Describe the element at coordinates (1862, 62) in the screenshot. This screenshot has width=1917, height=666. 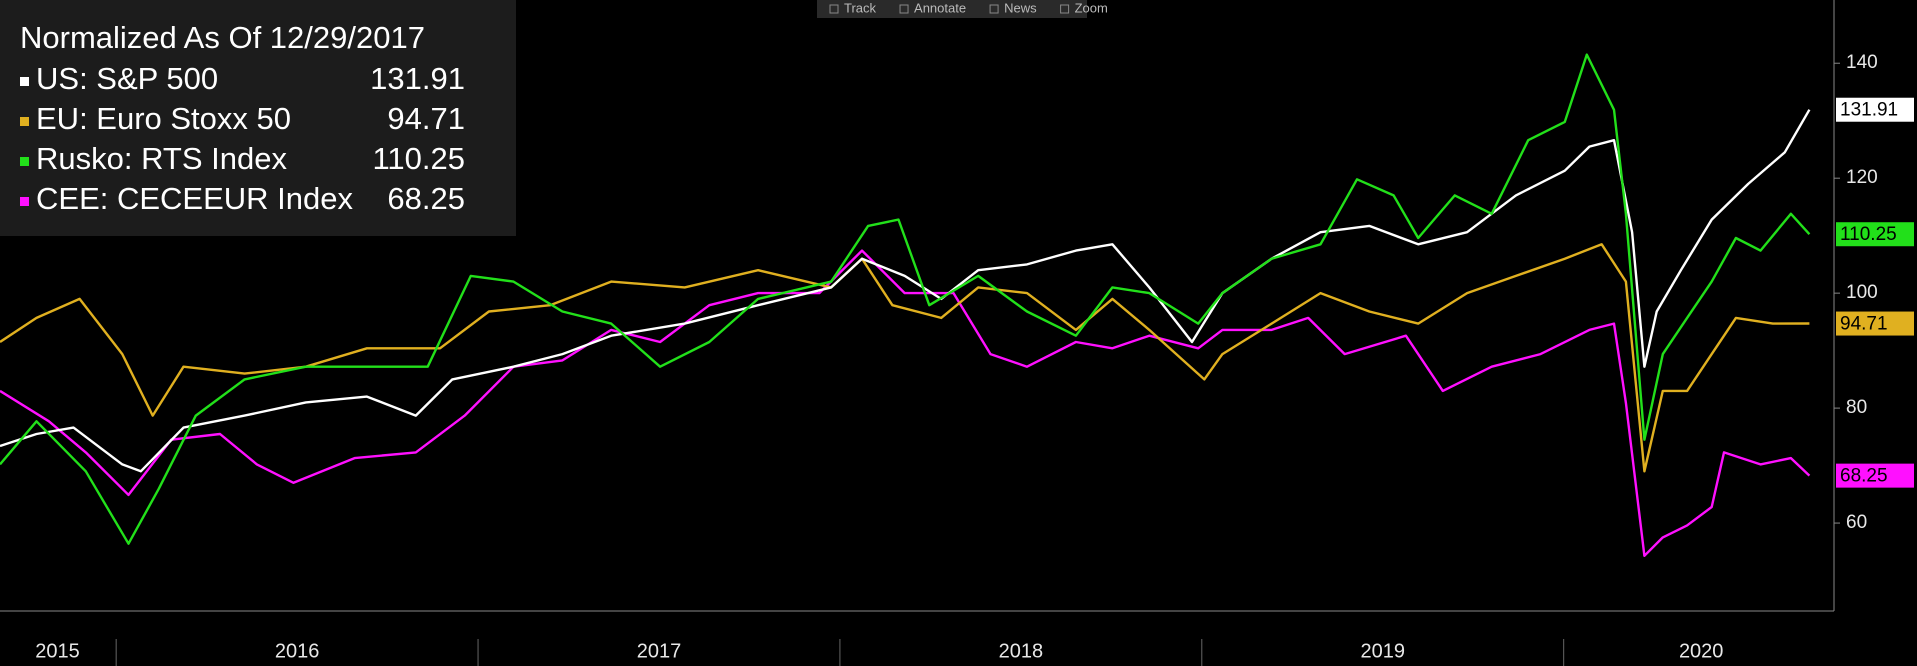
I see `y-tick-label: 140` at that location.